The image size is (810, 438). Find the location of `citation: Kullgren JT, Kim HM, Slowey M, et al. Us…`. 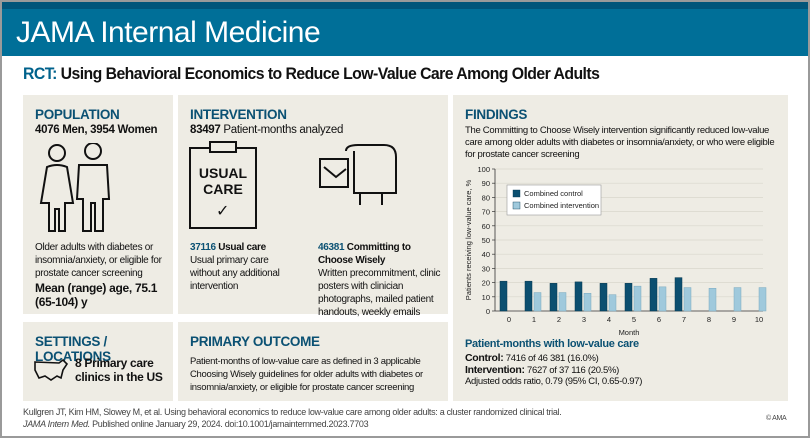

citation: Kullgren JT, Kim HM, Slowey M, et al. Us… is located at coordinates (292, 412).